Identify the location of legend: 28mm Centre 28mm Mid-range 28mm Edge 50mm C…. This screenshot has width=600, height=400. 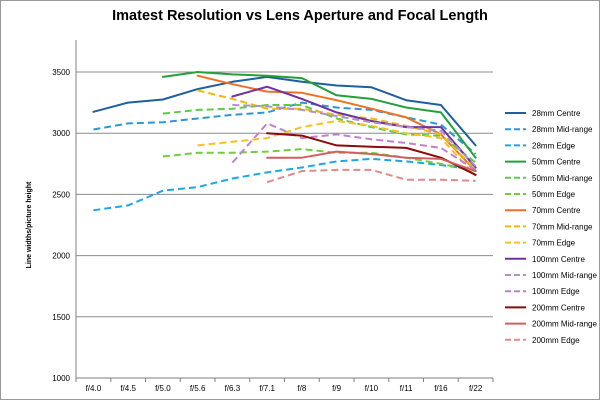
(551, 227).